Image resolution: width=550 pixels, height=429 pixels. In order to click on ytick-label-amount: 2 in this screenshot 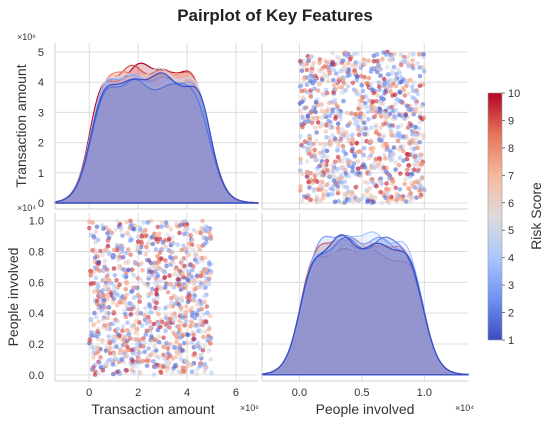, I will do `click(41, 144)`.